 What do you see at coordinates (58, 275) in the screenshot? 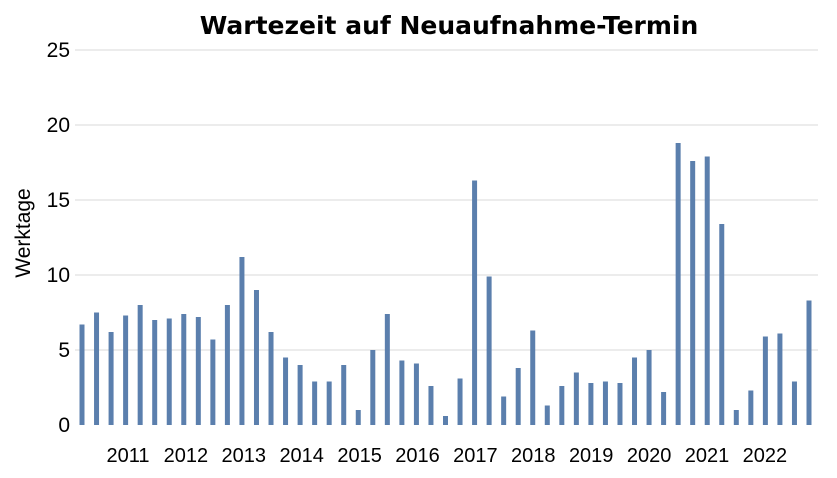
I see `y-tick-label: 10` at bounding box center [58, 275].